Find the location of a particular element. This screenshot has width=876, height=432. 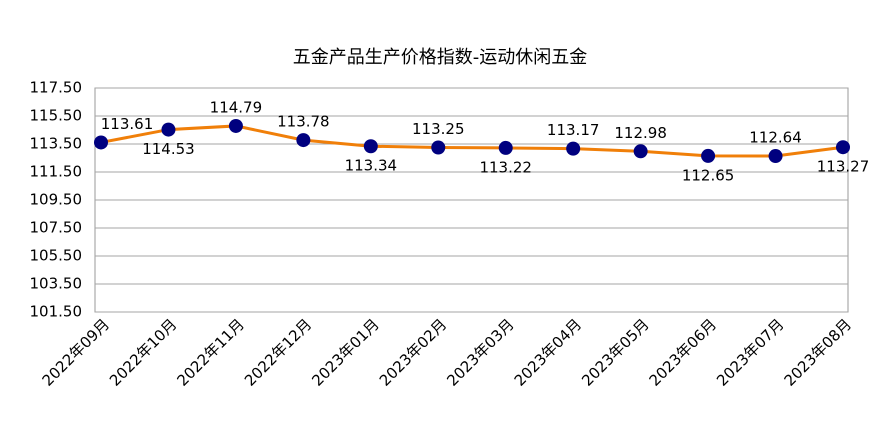

y-tick-label: 101.50 is located at coordinates (56, 312).